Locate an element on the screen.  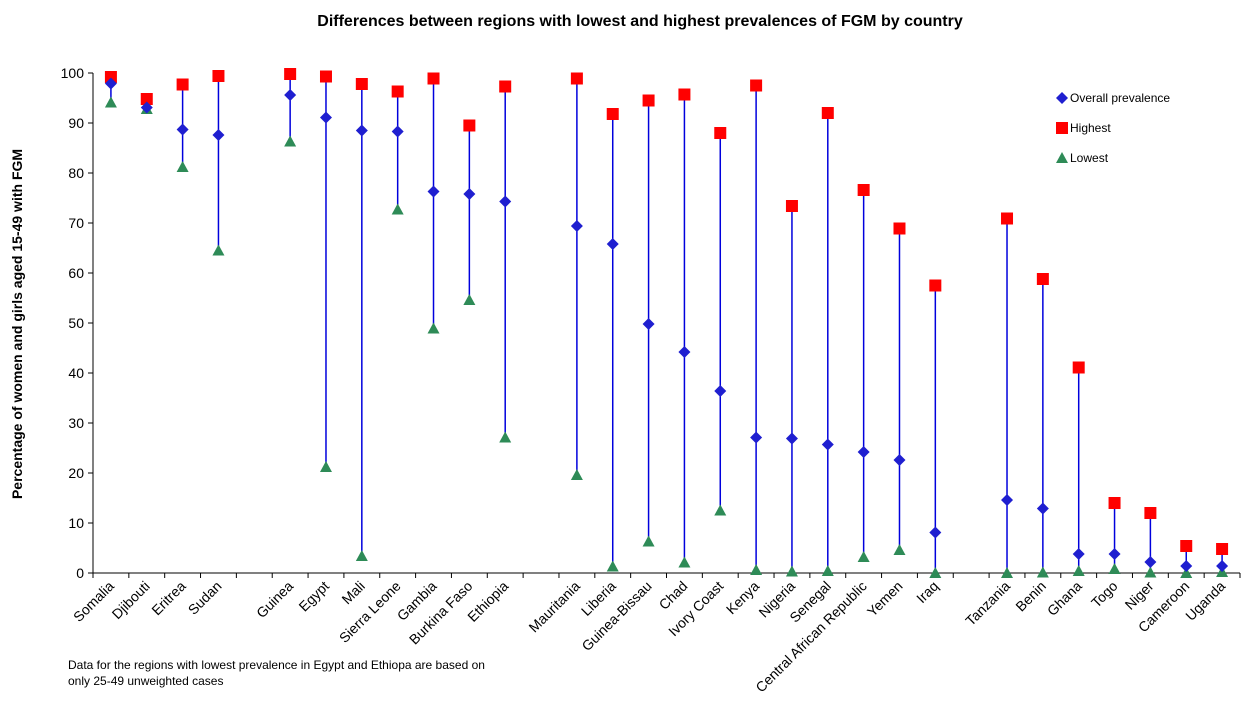
x-tick-label: Tanzania is located at coordinates (987, 603).